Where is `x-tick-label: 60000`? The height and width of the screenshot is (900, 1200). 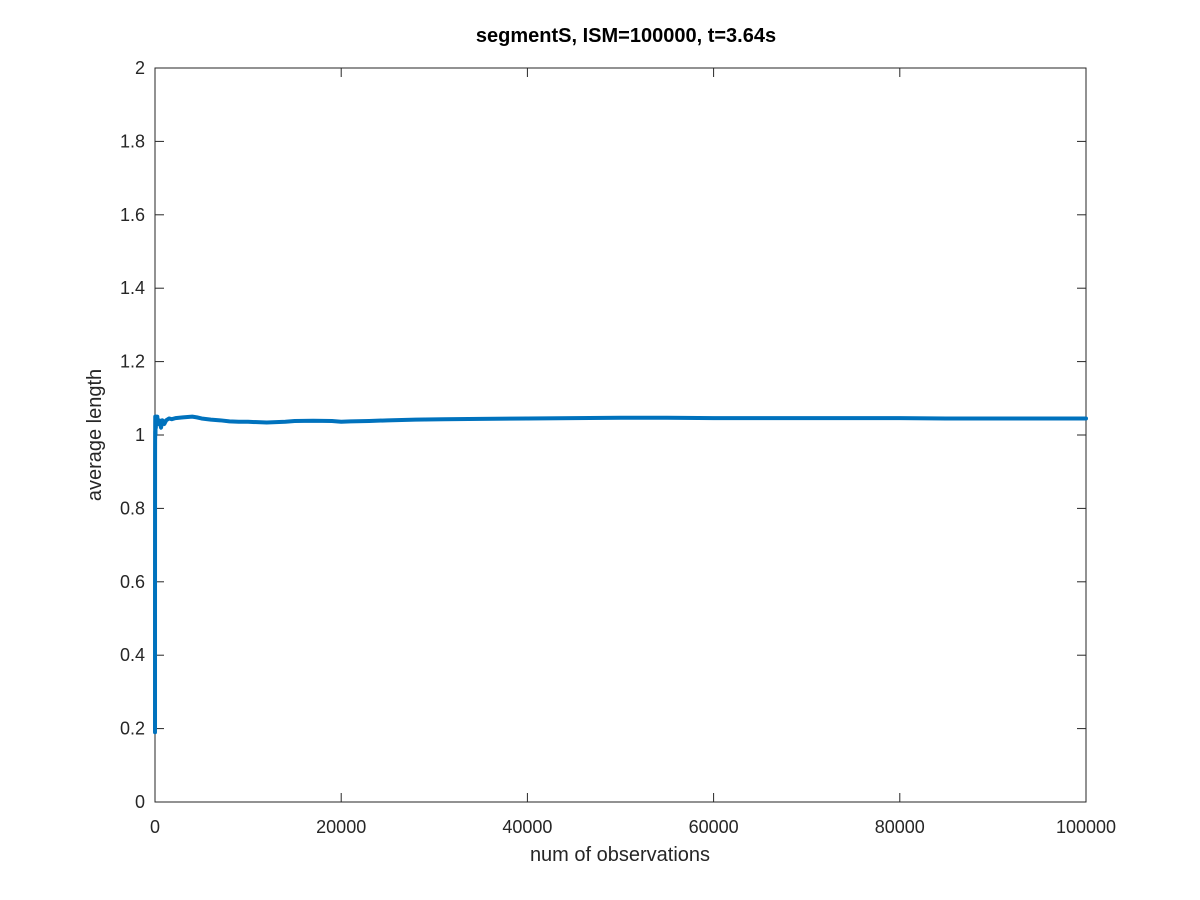 x-tick-label: 60000 is located at coordinates (714, 827).